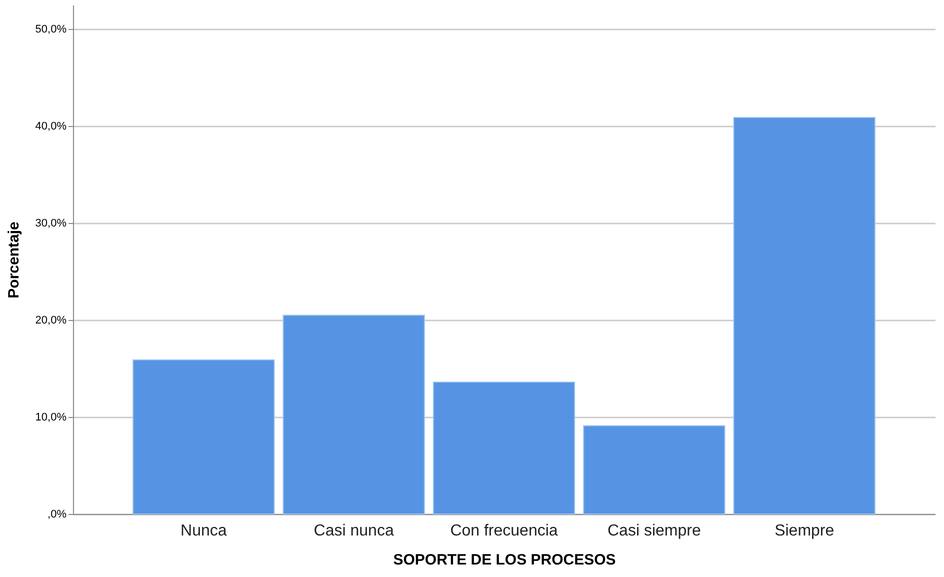  Describe the element at coordinates (57, 514) in the screenshot. I see `y-tick-label: ,0%` at that location.